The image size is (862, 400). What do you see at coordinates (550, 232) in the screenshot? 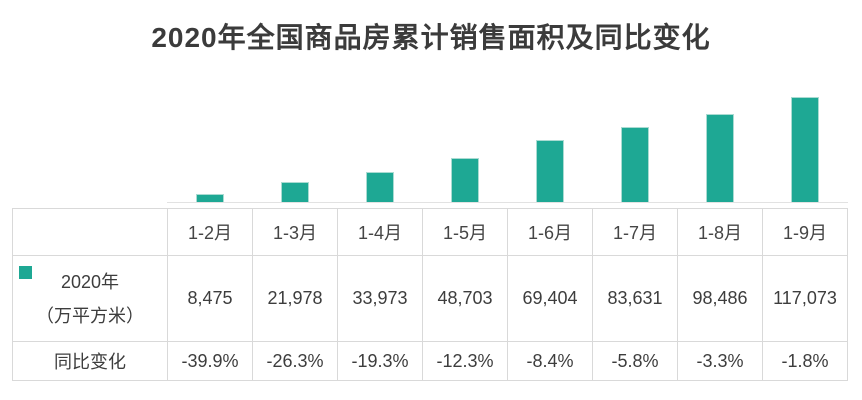
I see `table-header-cell: 1-6月` at bounding box center [550, 232].